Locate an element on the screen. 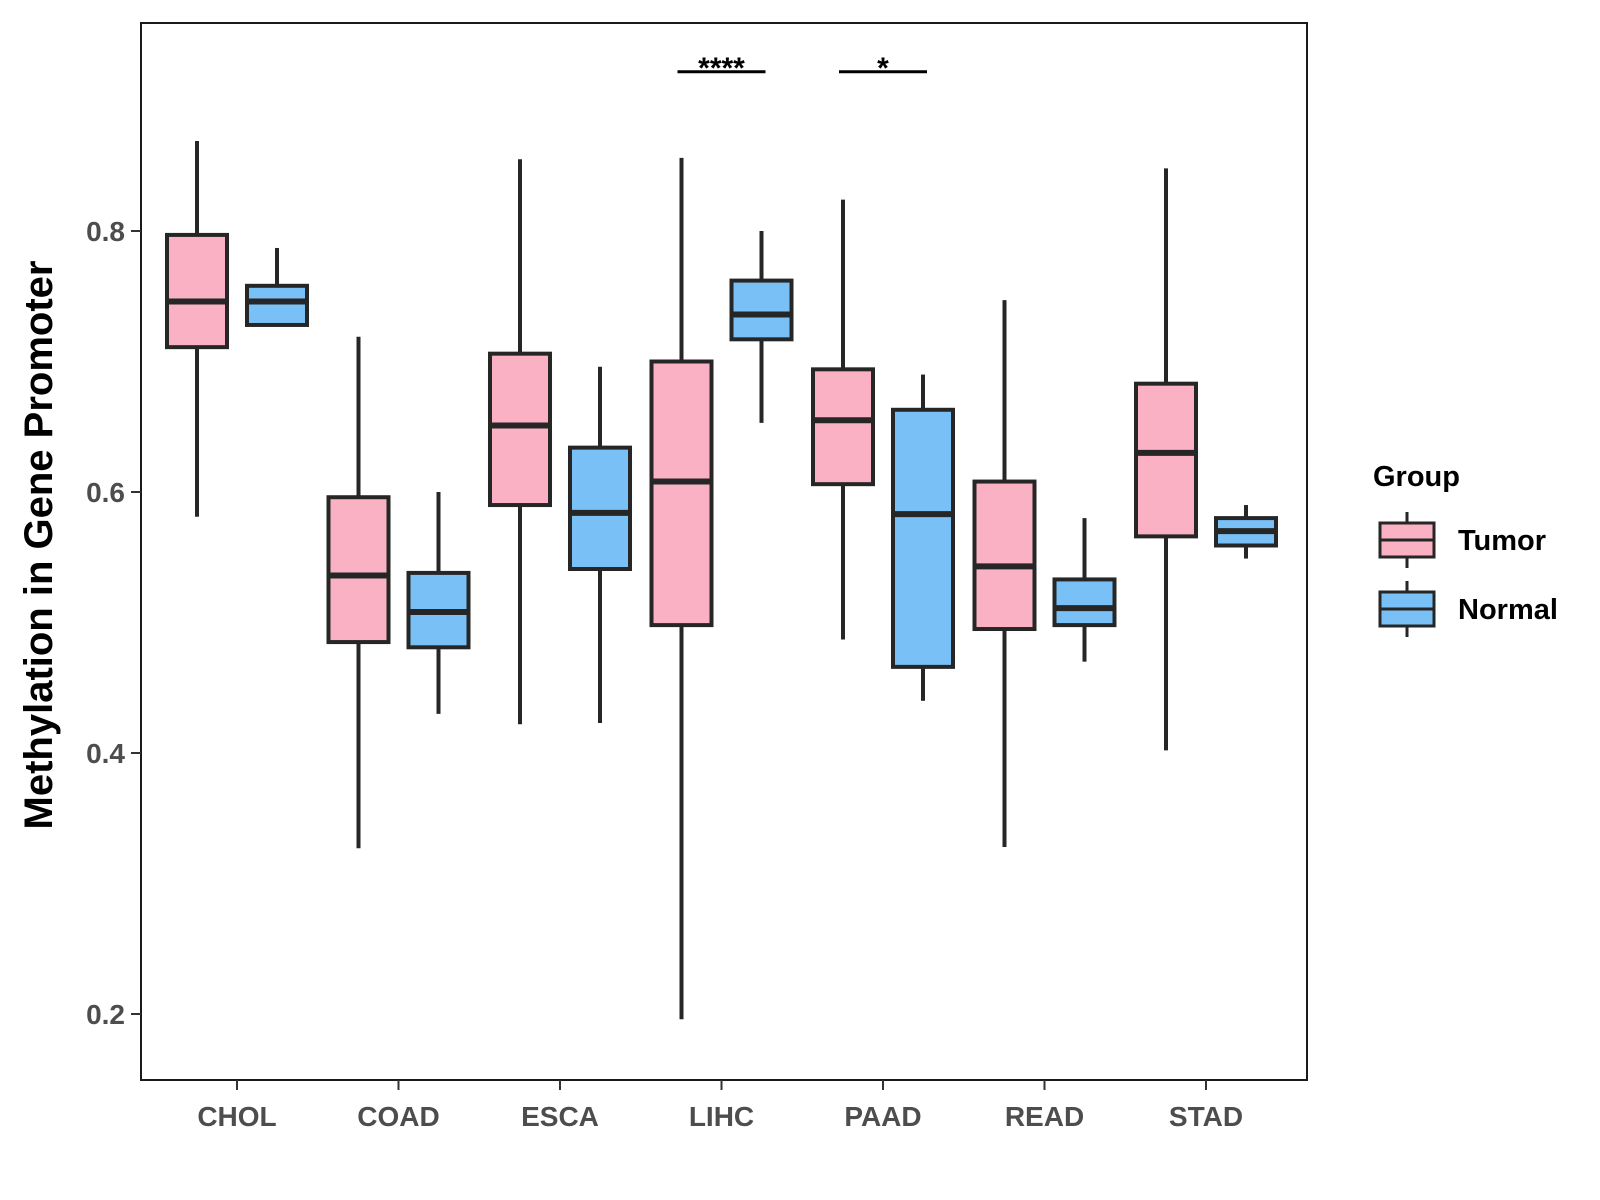  x-tick-label-paad: PAAD is located at coordinates (882, 1116).